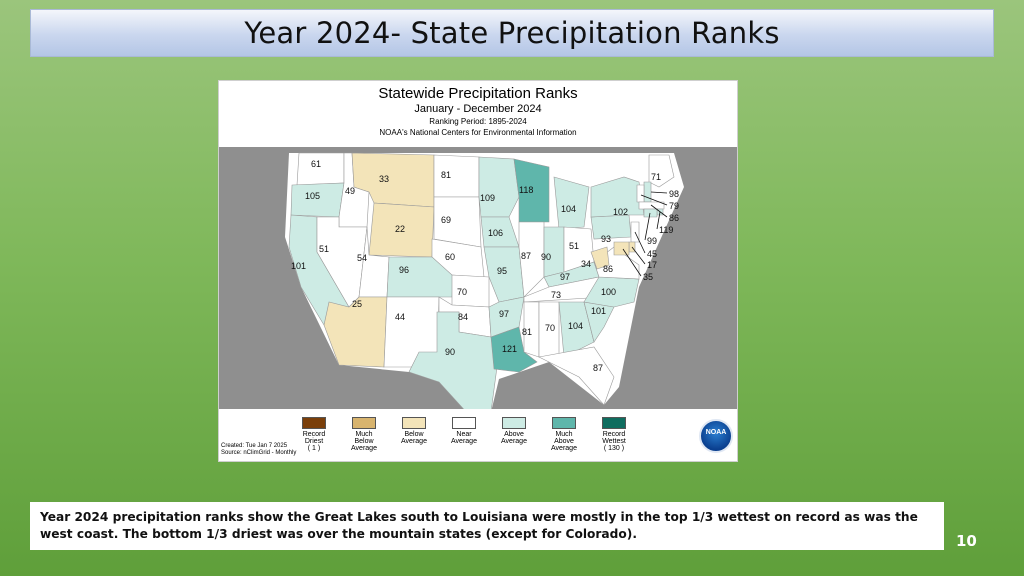 The image size is (1024, 576). Describe the element at coordinates (254, 446) in the screenshot. I see `created-date: Created: Tue Jan 7 2025` at that location.